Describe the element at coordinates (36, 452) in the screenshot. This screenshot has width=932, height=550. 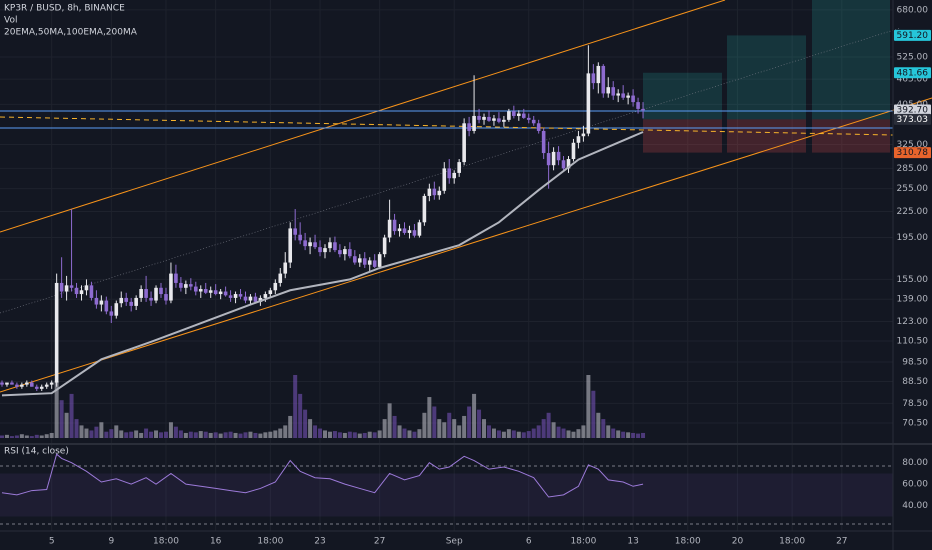
I see `rsi-label: RSI (14, close)` at that location.